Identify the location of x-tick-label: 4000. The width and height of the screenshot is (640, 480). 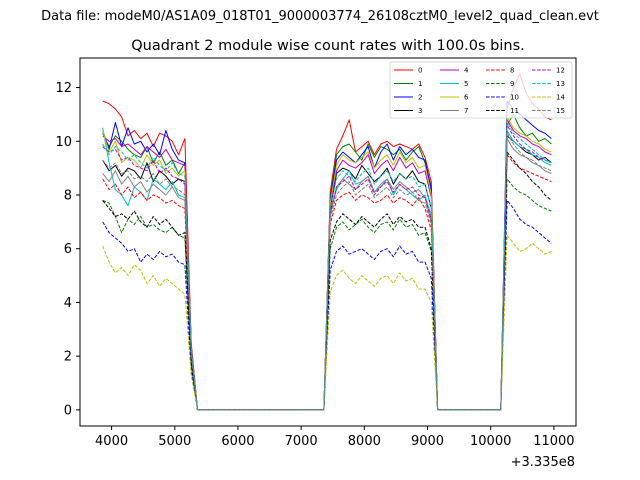
(111, 441).